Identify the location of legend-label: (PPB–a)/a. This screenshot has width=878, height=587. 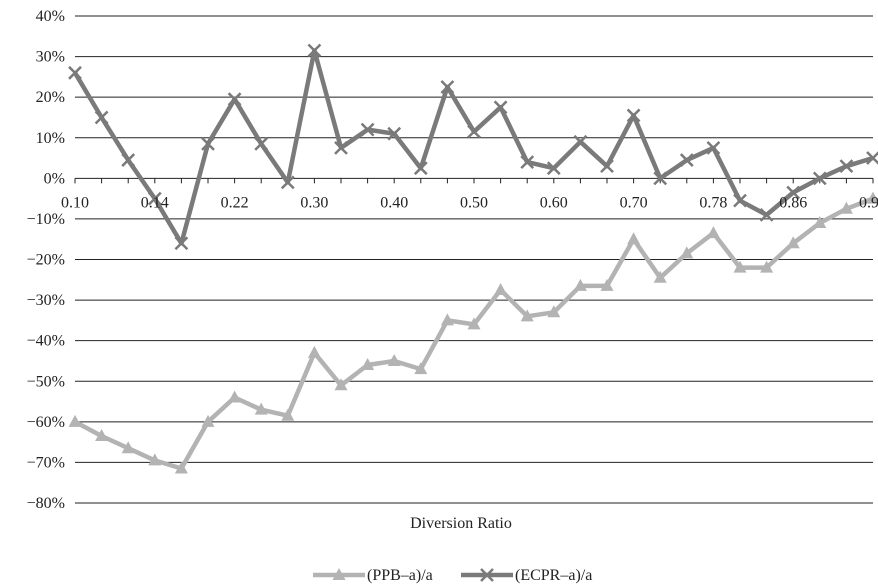
(400, 575).